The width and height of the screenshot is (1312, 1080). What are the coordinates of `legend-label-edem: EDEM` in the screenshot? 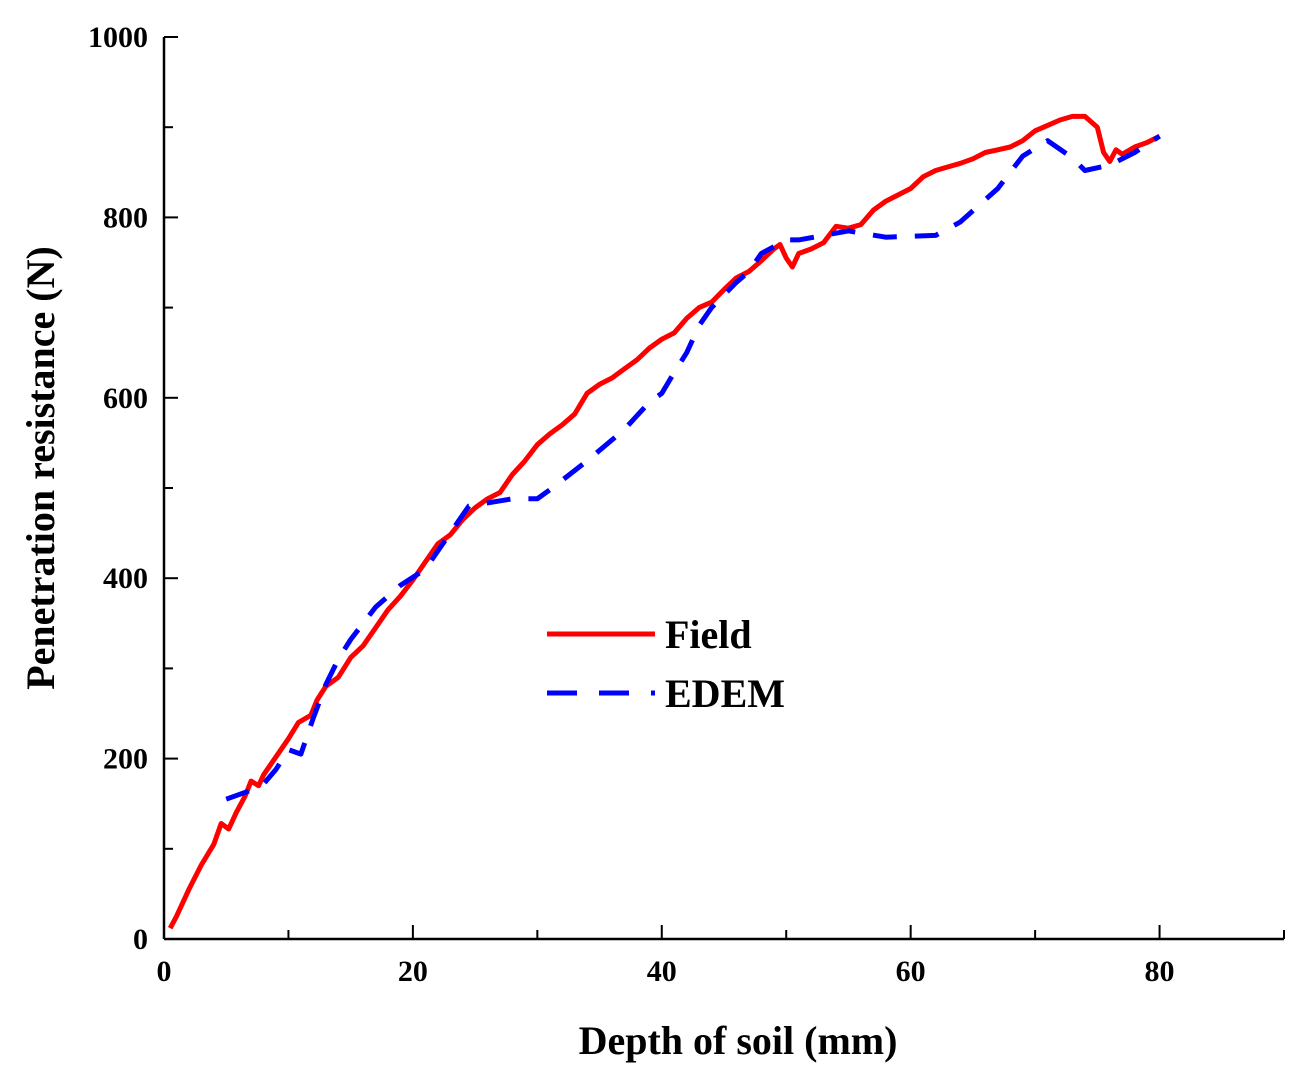 It's located at (725, 693).